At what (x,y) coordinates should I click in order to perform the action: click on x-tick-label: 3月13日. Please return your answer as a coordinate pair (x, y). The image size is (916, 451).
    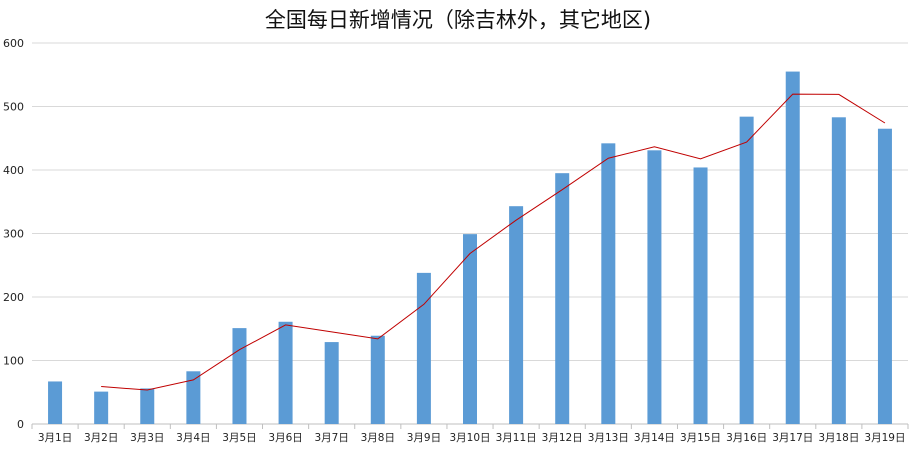
    Looking at the image, I should click on (608, 438).